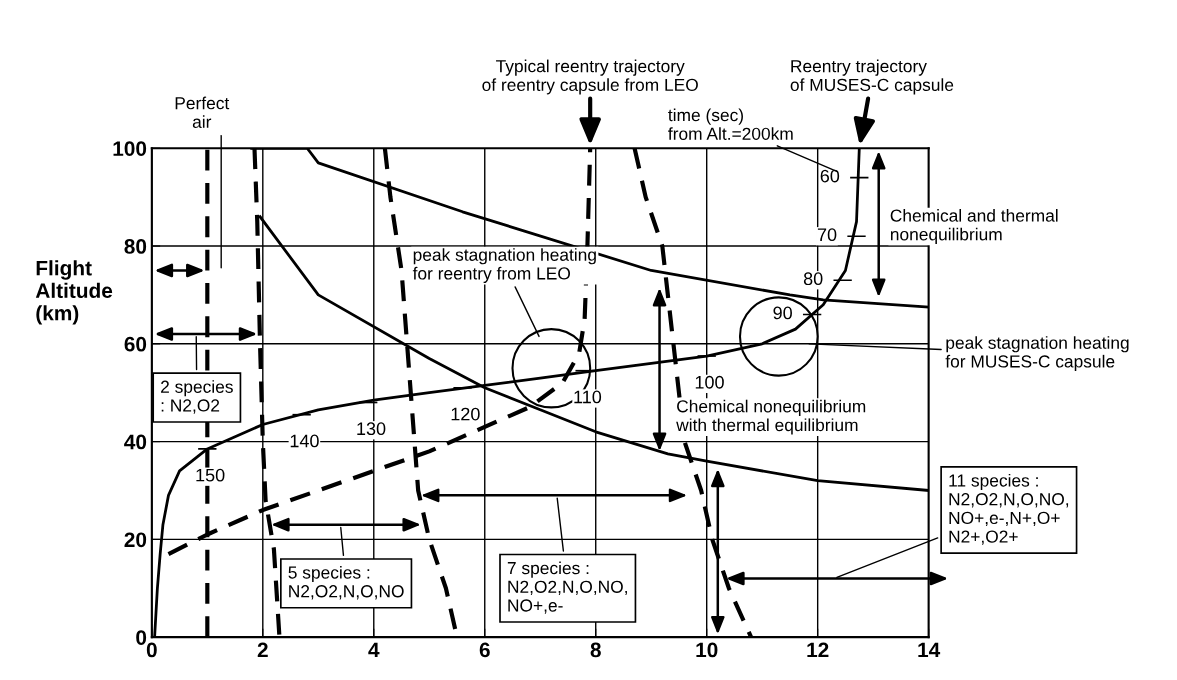  What do you see at coordinates (130, 148) in the screenshot?
I see `y-tick-label: 100` at bounding box center [130, 148].